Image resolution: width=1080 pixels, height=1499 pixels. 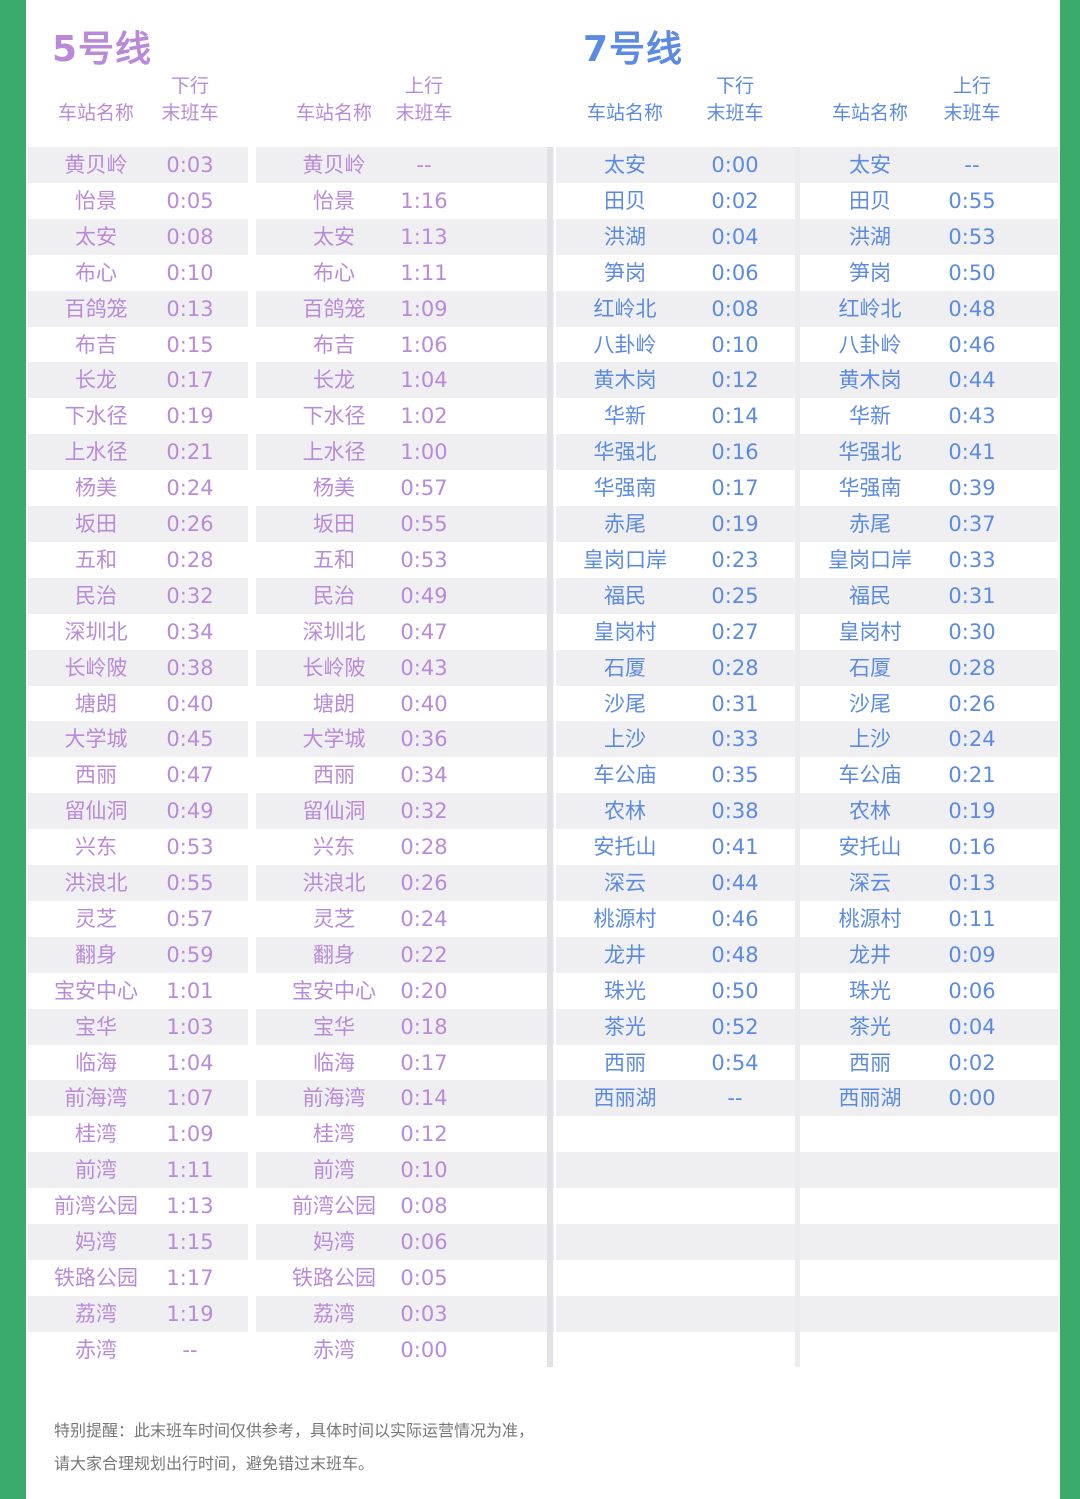 What do you see at coordinates (625, 380) in the screenshot?
I see `station-name-down: 黄木岗` at bounding box center [625, 380].